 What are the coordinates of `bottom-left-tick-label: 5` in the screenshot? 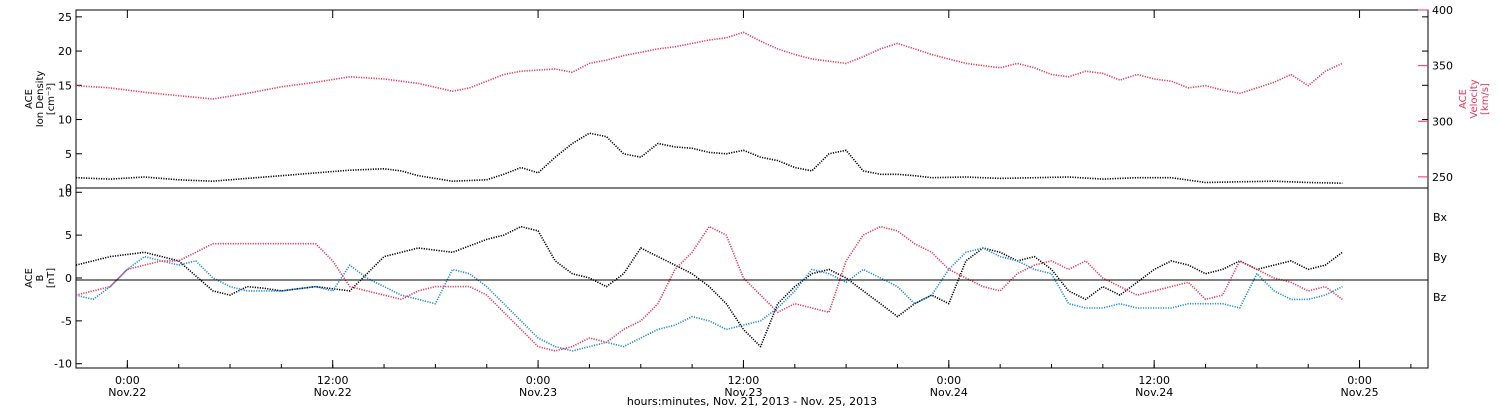 It's located at (68, 235).